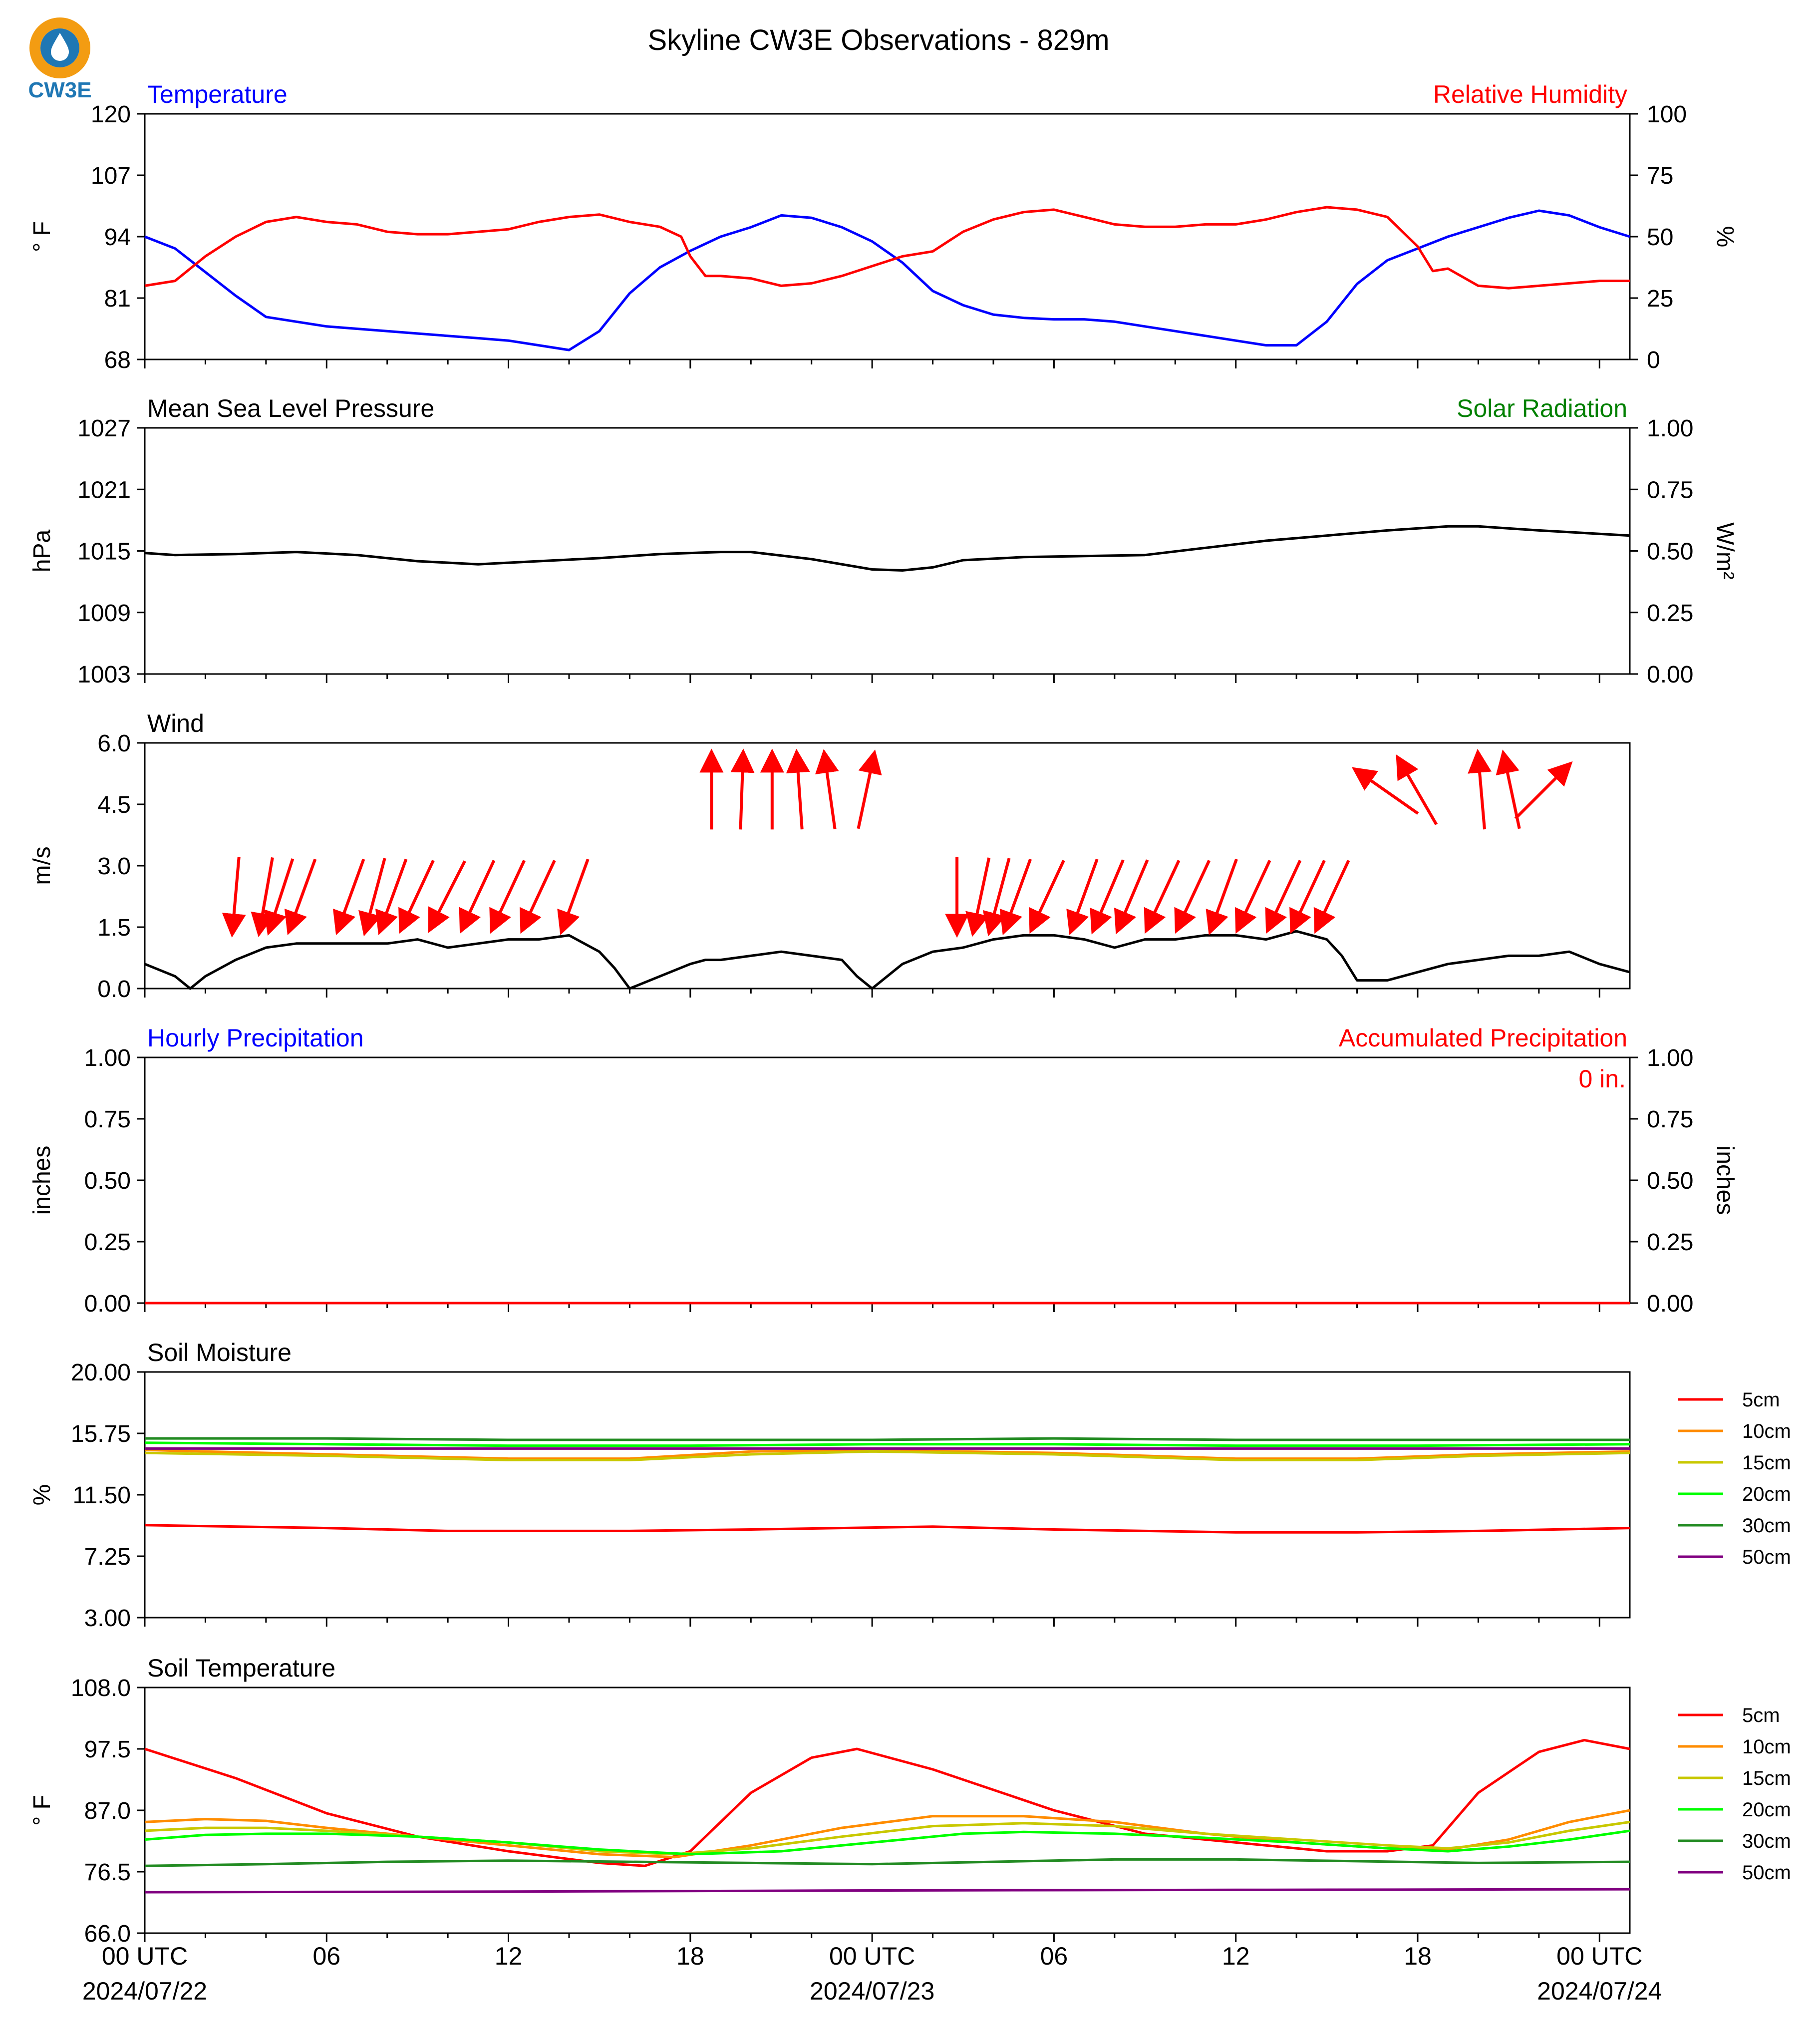 This screenshot has height=2031, width=1820. I want to click on y-tick-label-right: 100, so click(1667, 115).